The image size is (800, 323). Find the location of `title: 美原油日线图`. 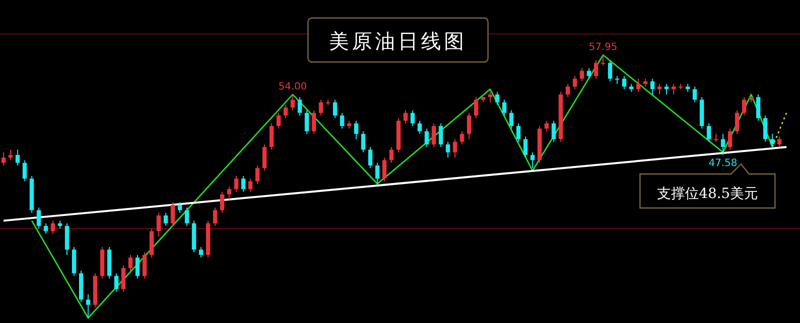

title: 美原油日线图 is located at coordinates (398, 40).